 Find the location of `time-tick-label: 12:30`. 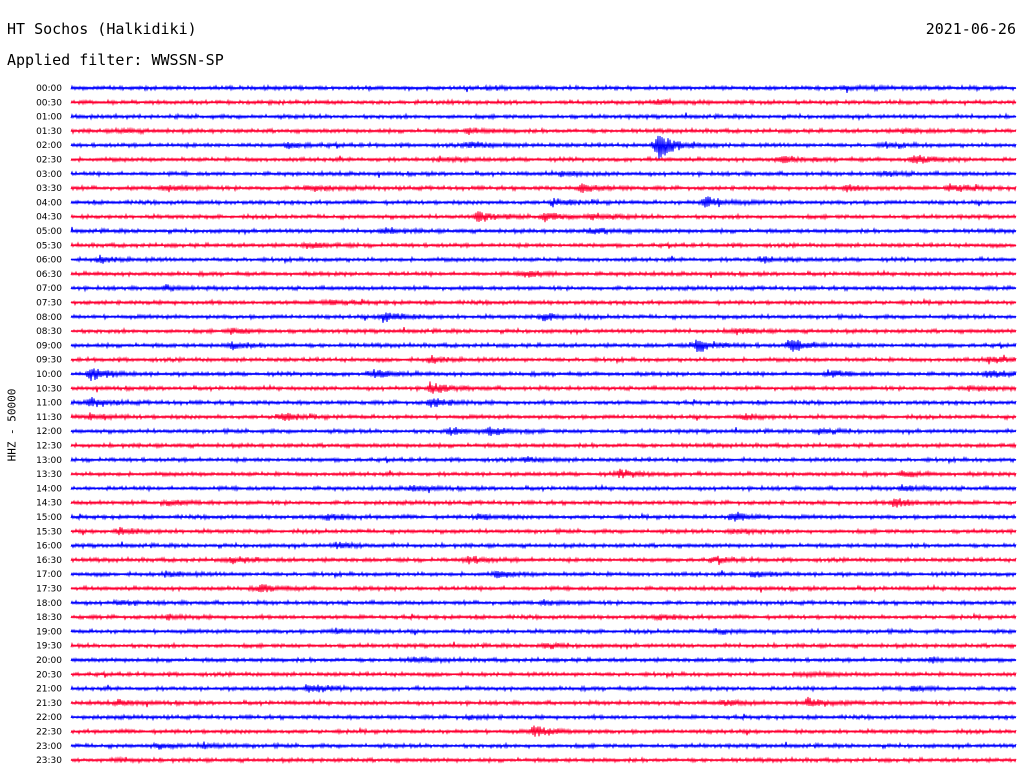

time-tick-label: 12:30 is located at coordinates (49, 447).